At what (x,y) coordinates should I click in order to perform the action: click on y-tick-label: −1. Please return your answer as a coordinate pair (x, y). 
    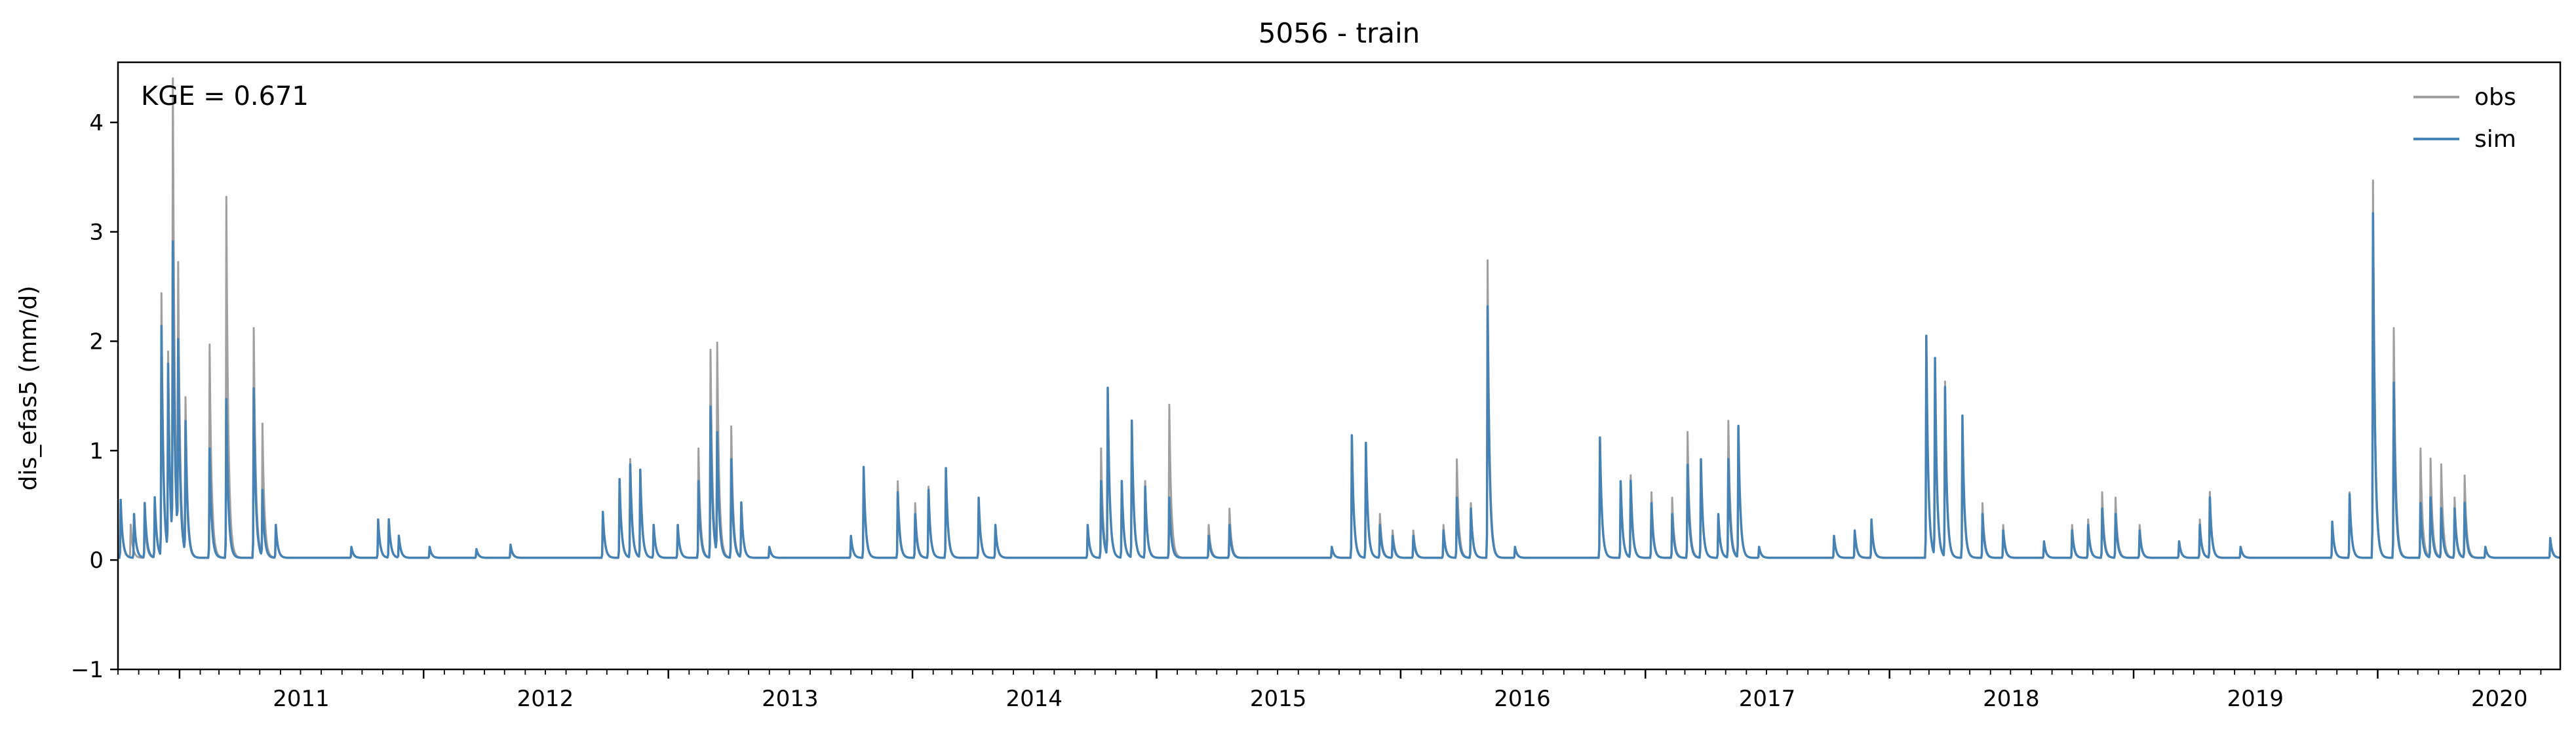
    Looking at the image, I should click on (87, 670).